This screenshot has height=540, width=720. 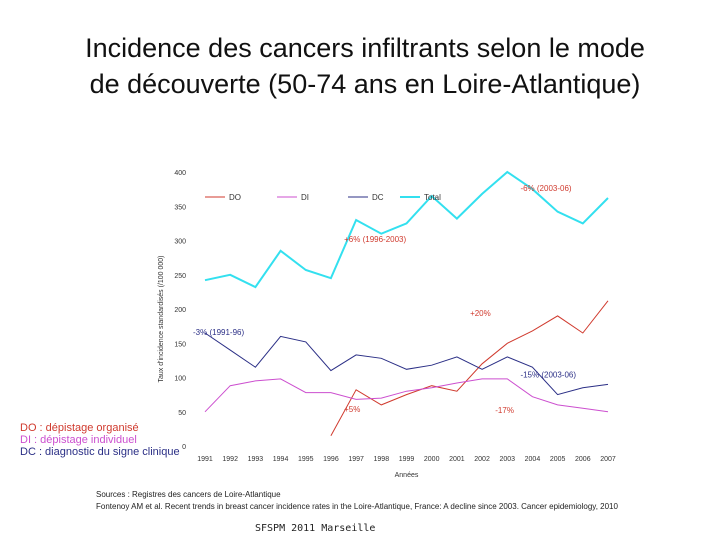 I want to click on series-line-dc, so click(x=406, y=364).